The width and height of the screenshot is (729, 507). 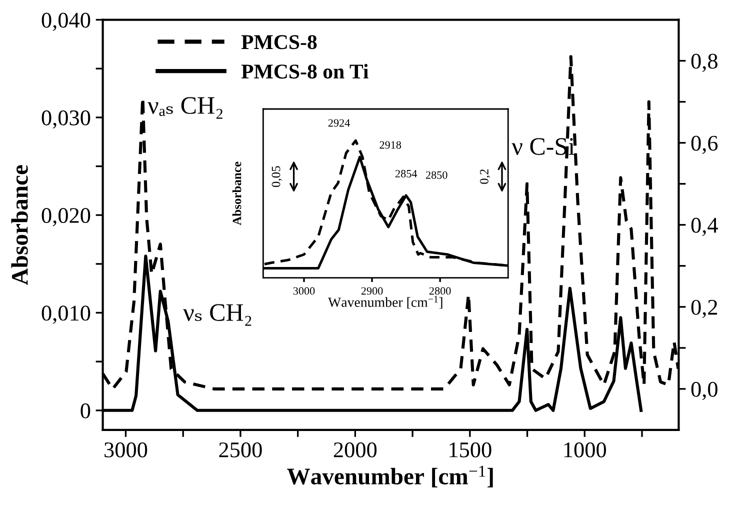 I want to click on y-tick-label: 0,010, so click(x=66, y=315).